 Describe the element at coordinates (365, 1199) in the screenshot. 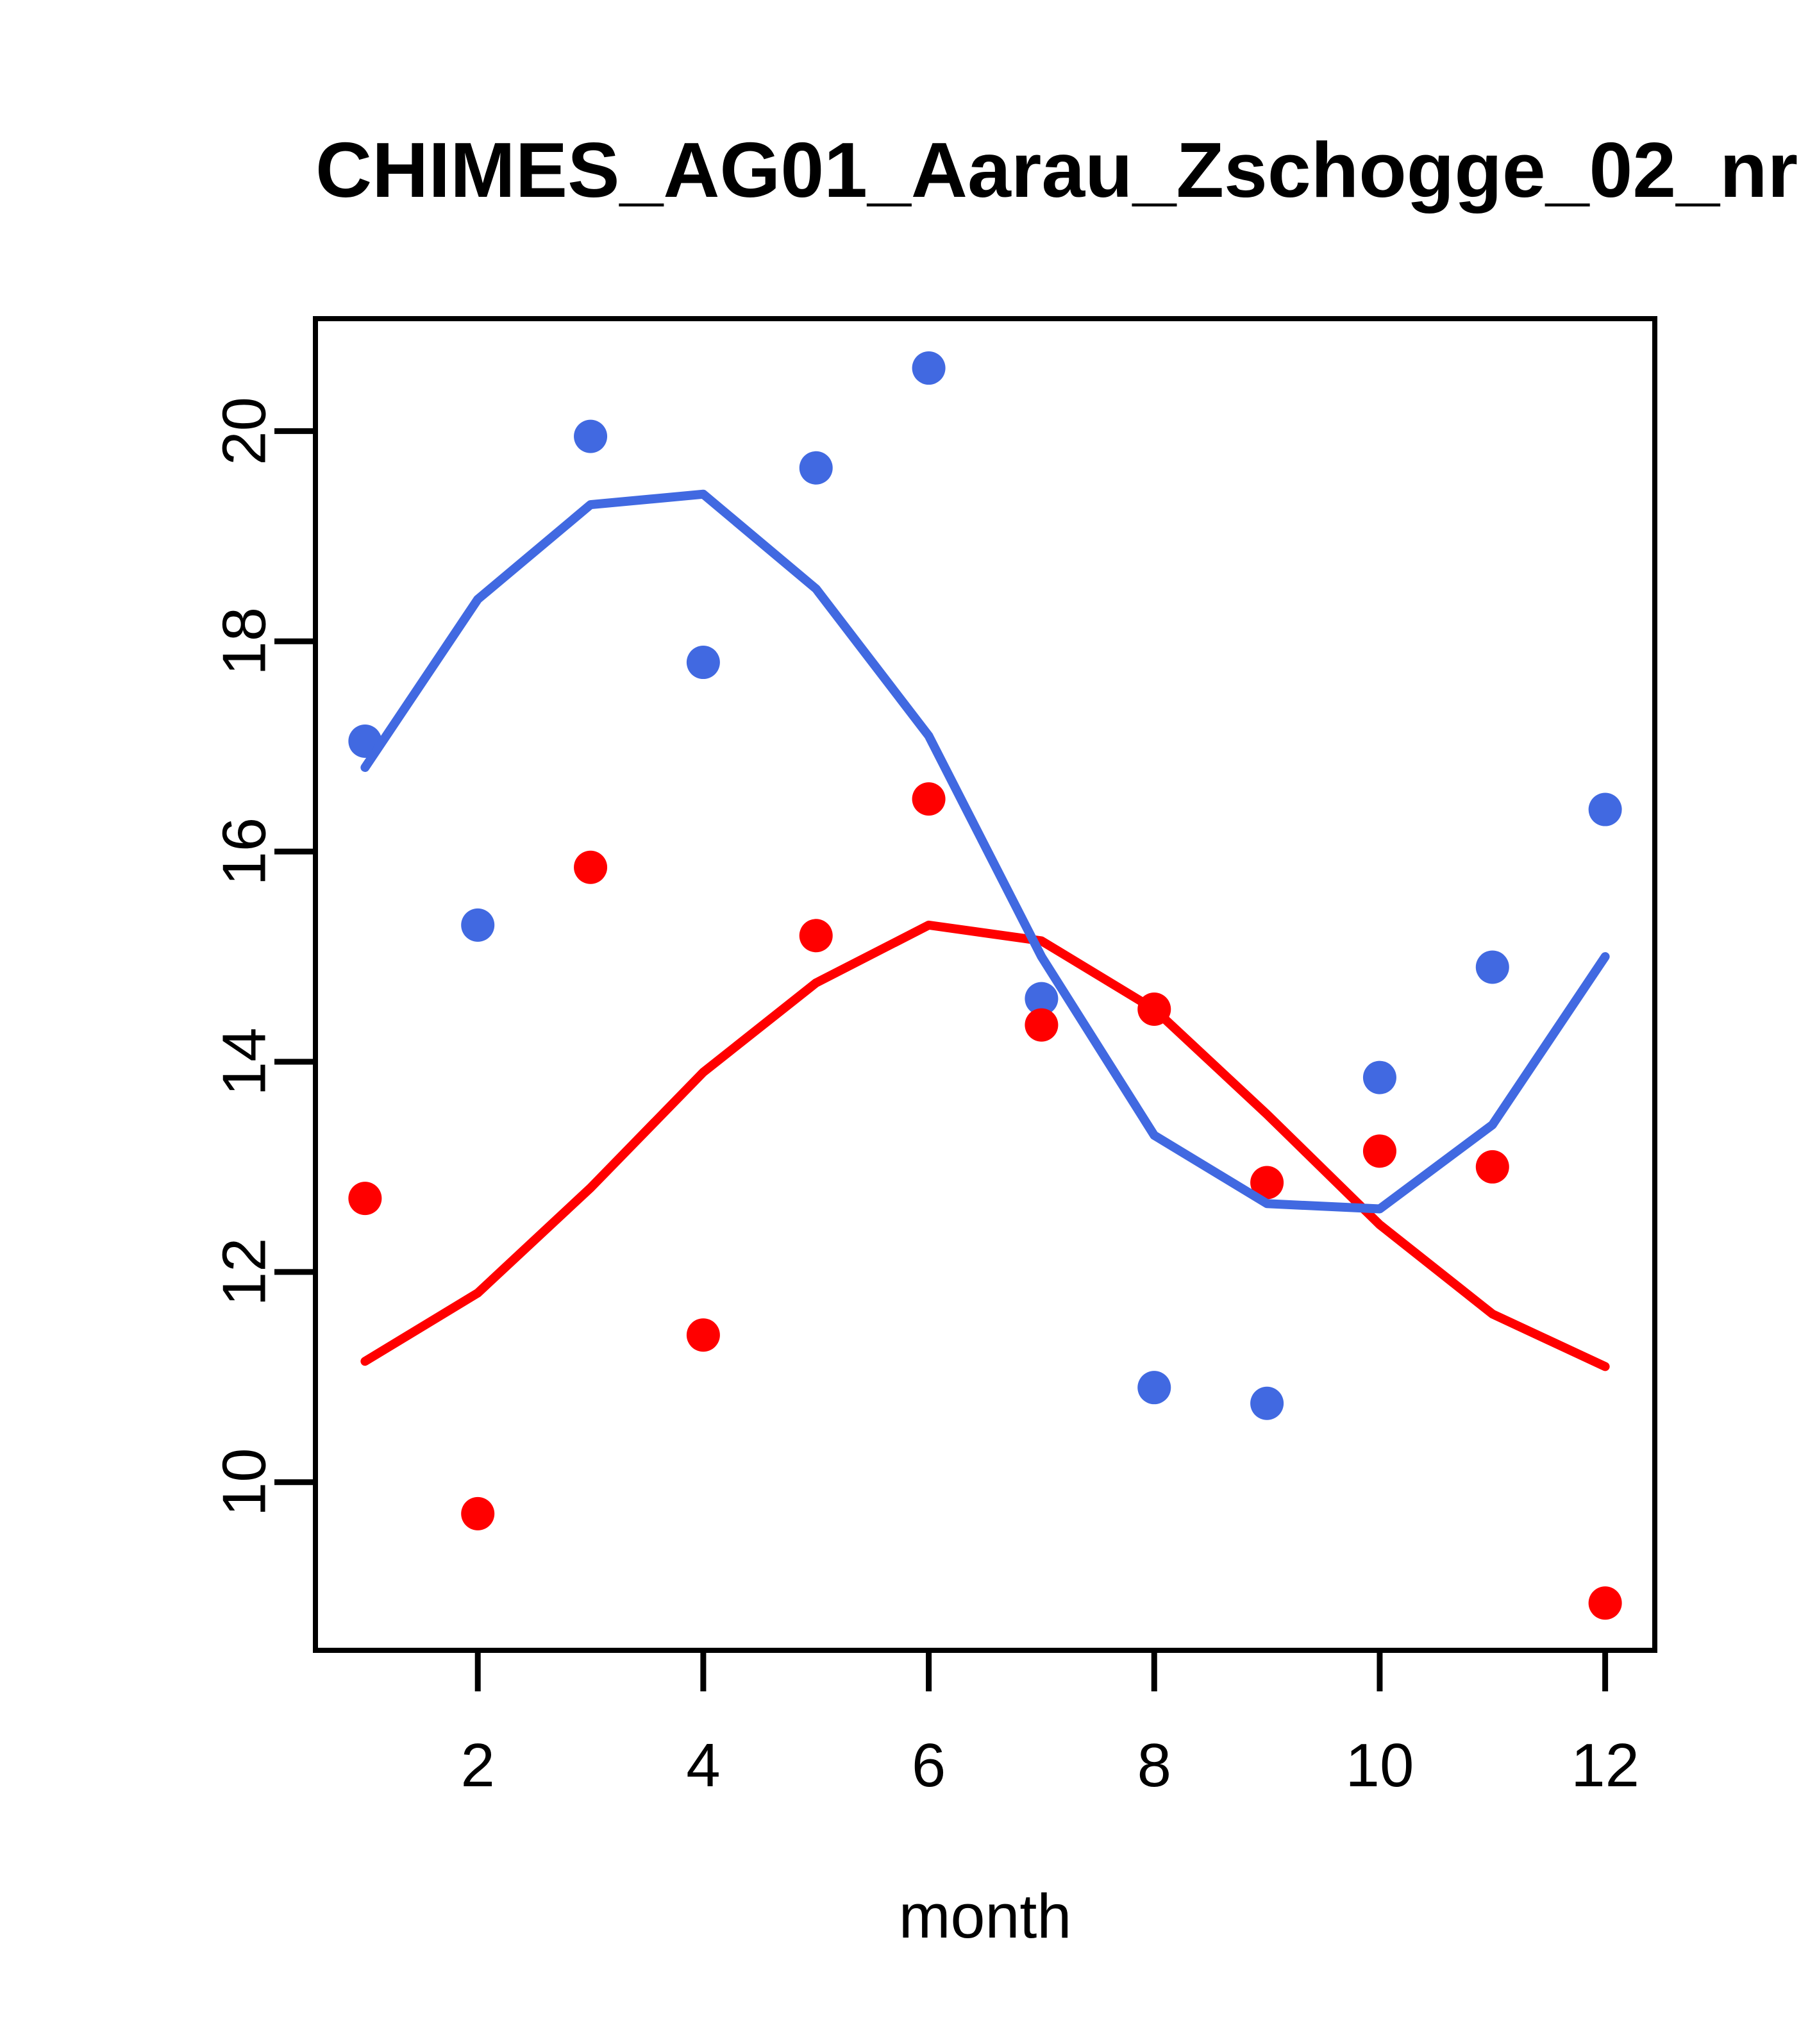

I see `data-point-red-m1` at that location.